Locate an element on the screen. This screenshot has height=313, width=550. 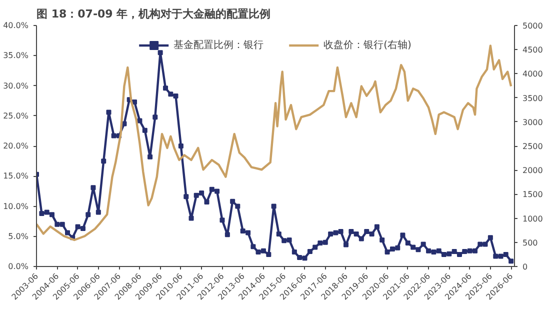
legend-label: 收盘价：银行(右轴) is located at coordinates (368, 45).